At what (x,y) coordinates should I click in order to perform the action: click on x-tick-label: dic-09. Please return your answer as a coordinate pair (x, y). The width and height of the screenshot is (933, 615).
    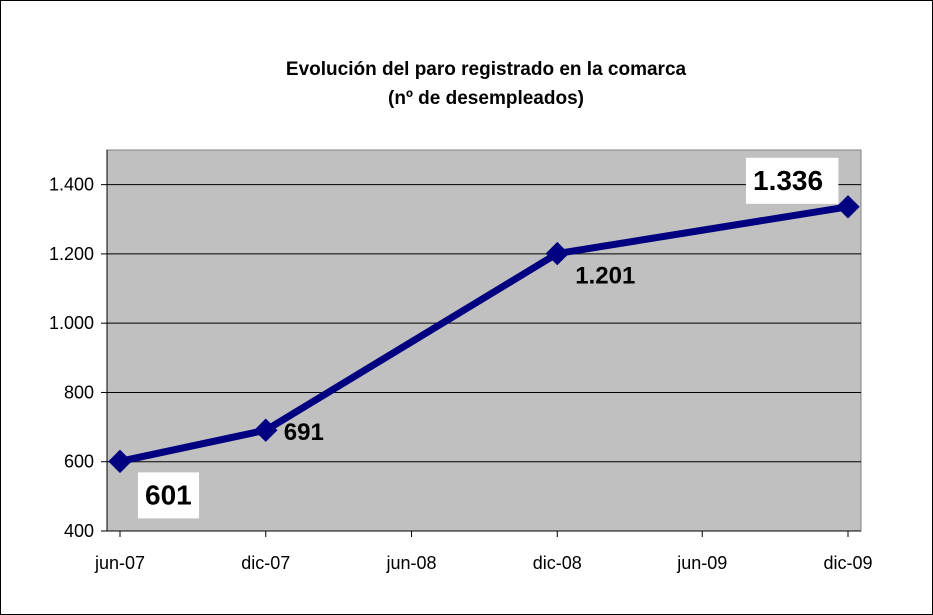
    Looking at the image, I should click on (847, 563).